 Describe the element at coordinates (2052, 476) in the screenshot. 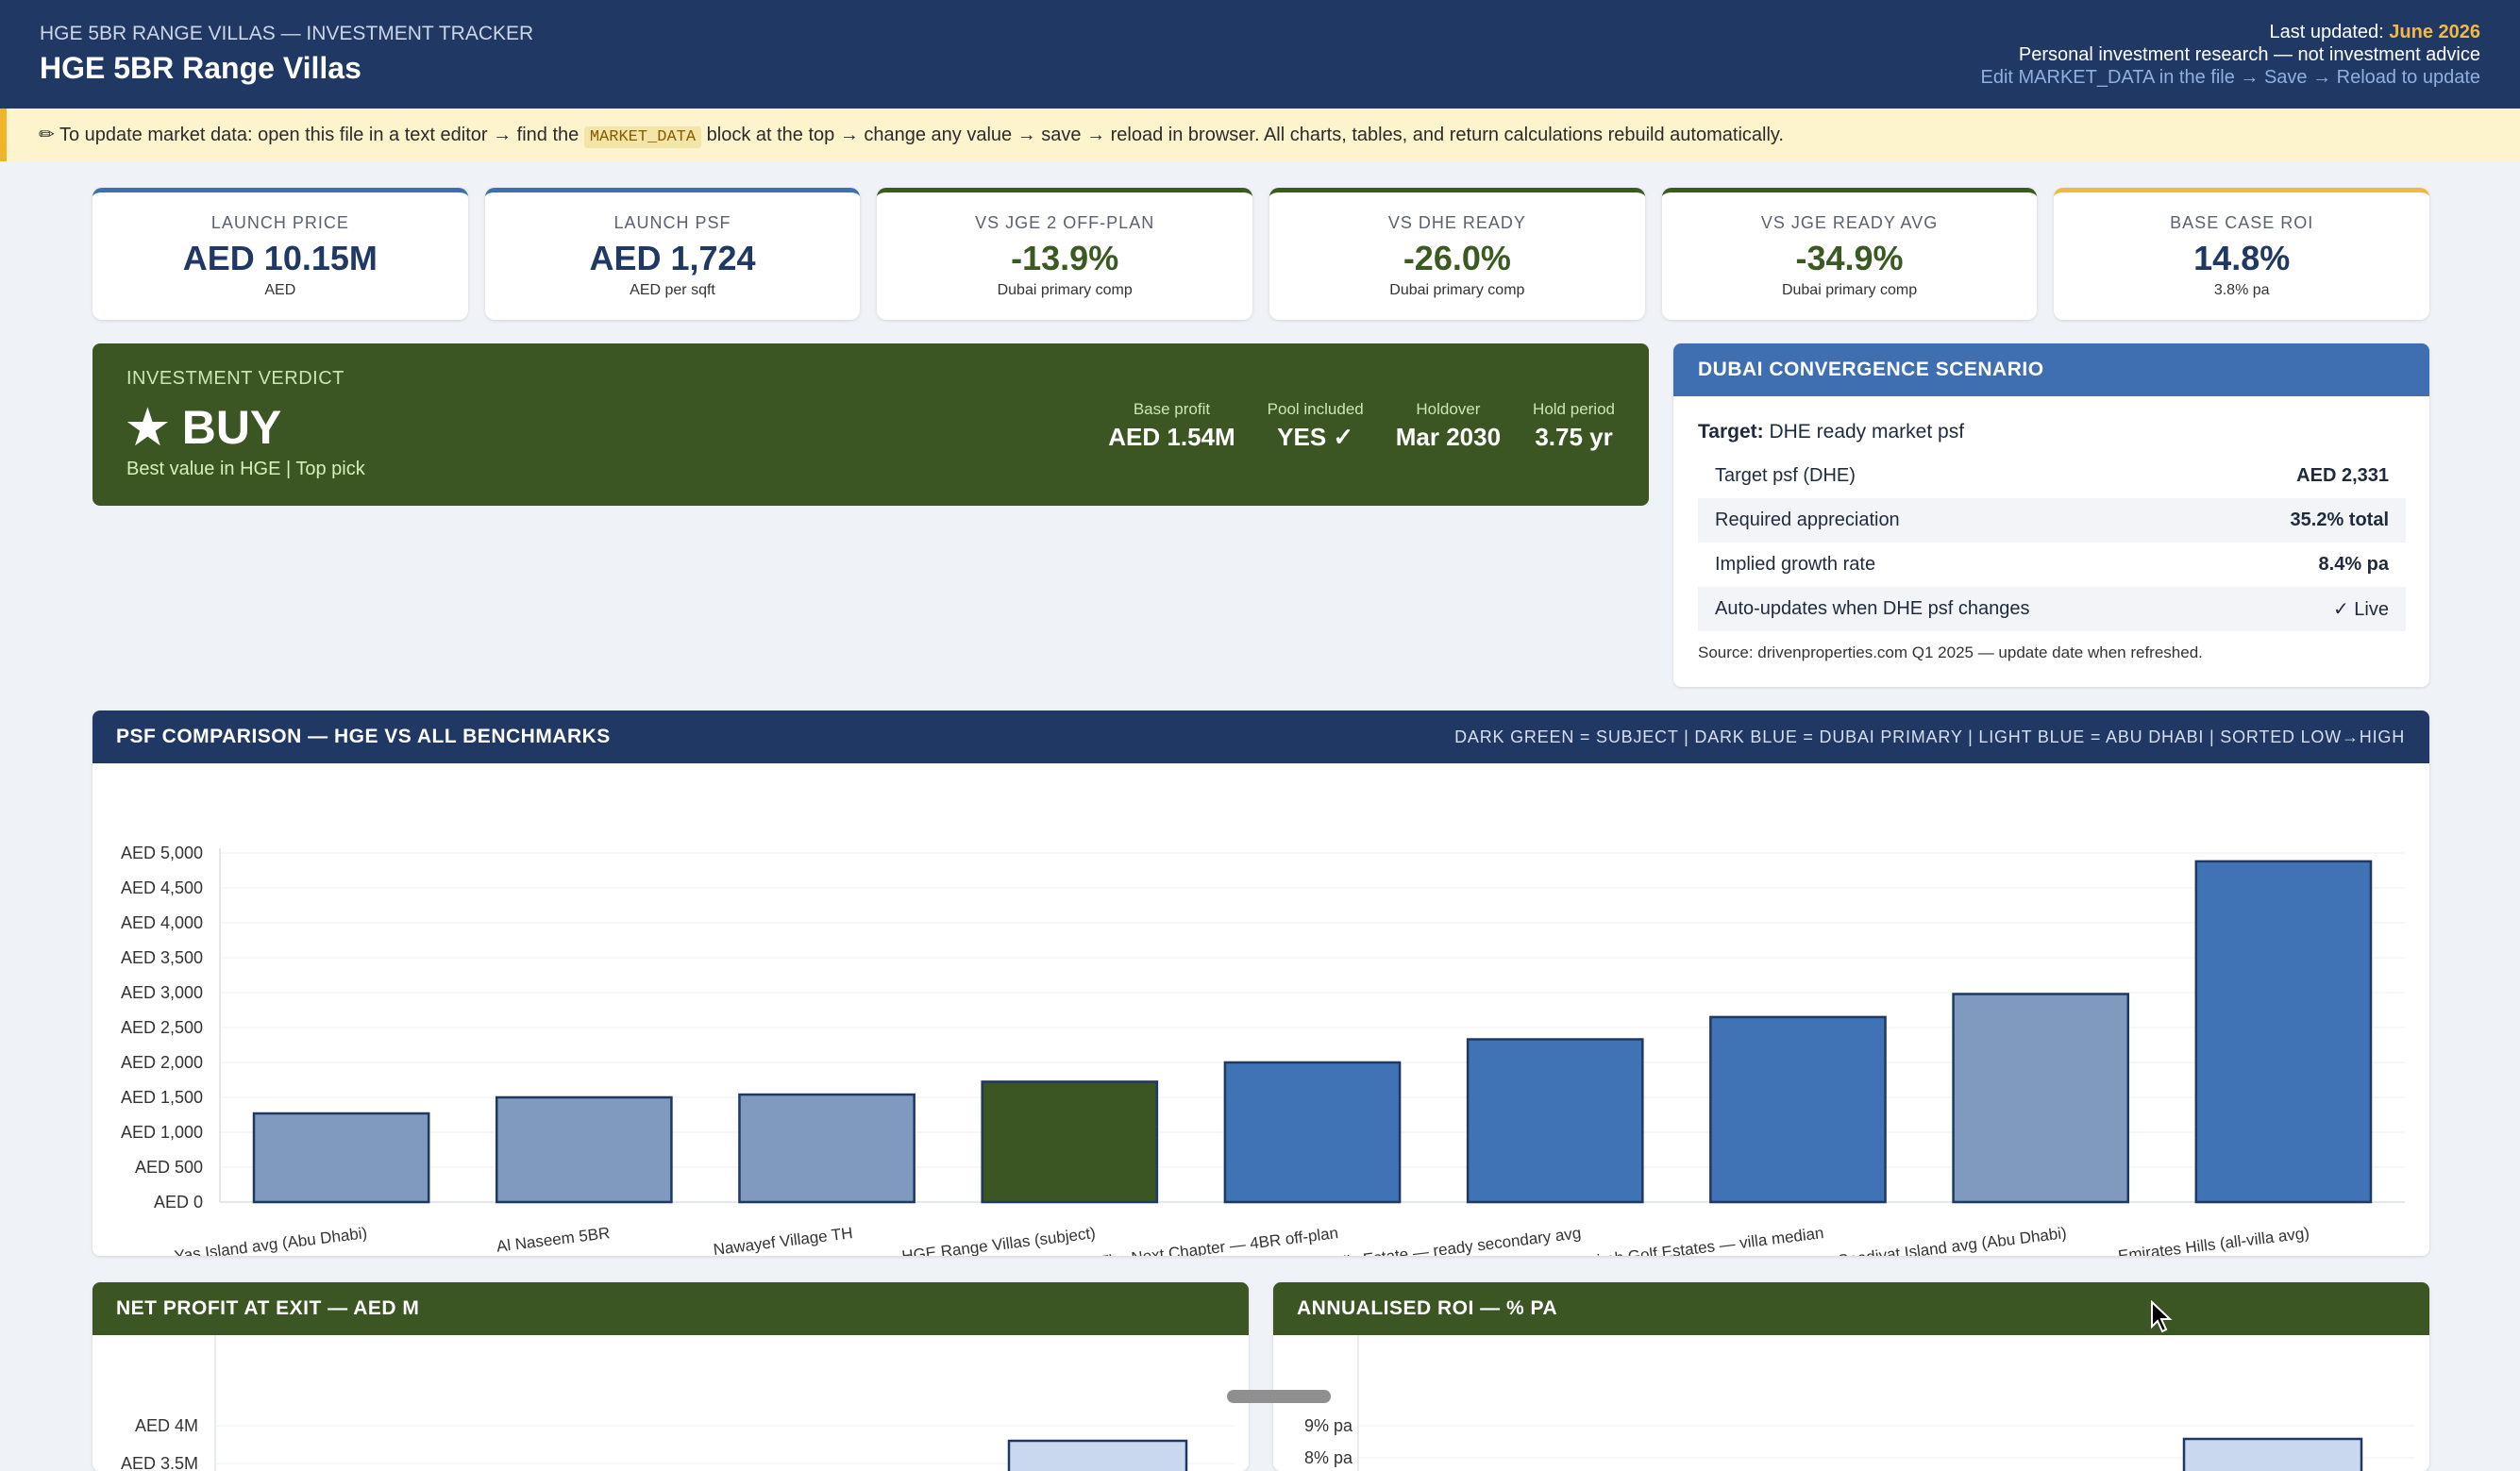

I see `table-row: Target psf (DHE) AED 2,331` at that location.